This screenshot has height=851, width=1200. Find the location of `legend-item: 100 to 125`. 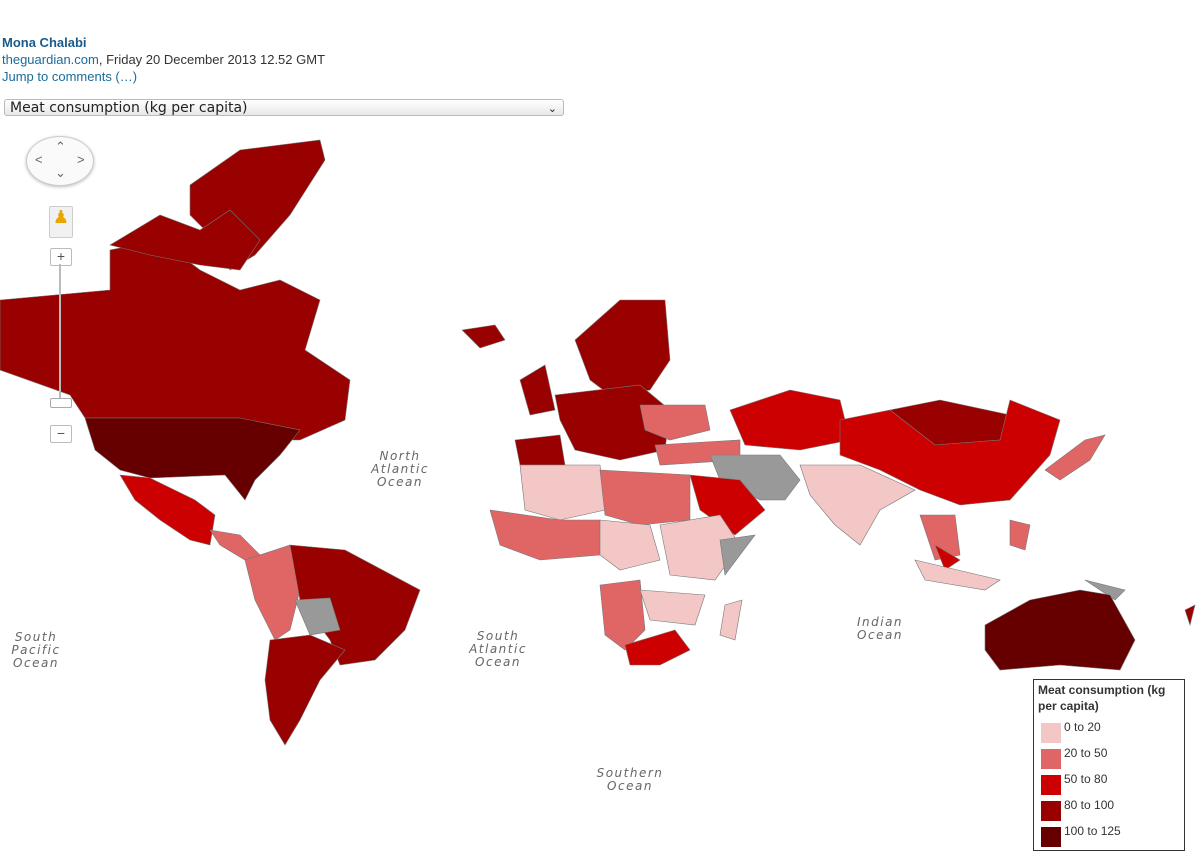

legend-item: 100 to 125 is located at coordinates (1112, 837).